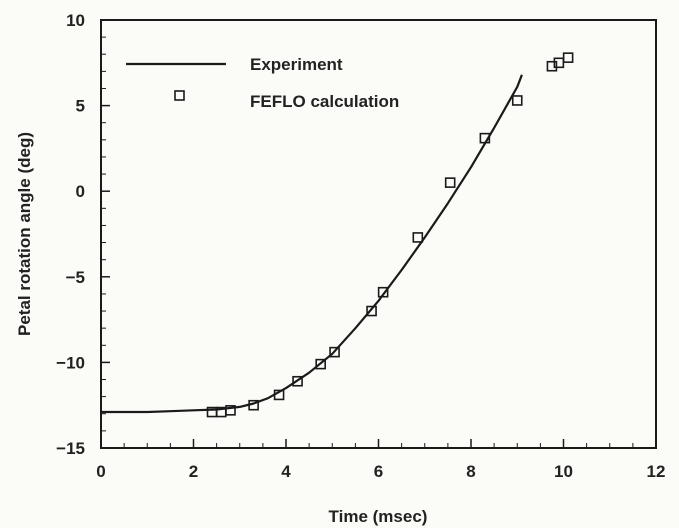 The image size is (679, 528). I want to click on x-tick-label: 10, so click(563, 471).